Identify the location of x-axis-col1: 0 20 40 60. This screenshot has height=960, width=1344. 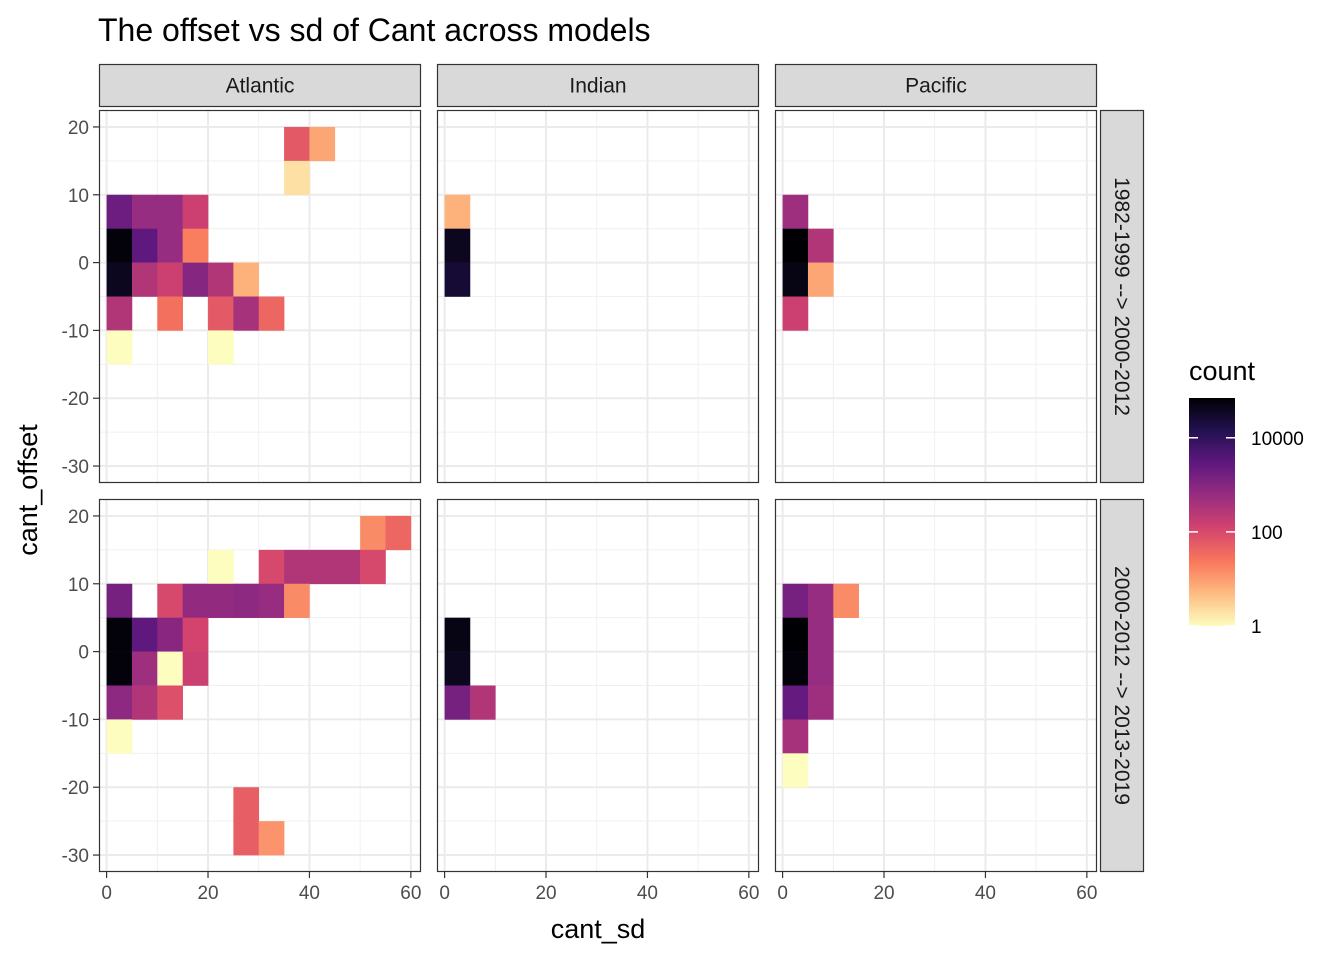
(261, 888).